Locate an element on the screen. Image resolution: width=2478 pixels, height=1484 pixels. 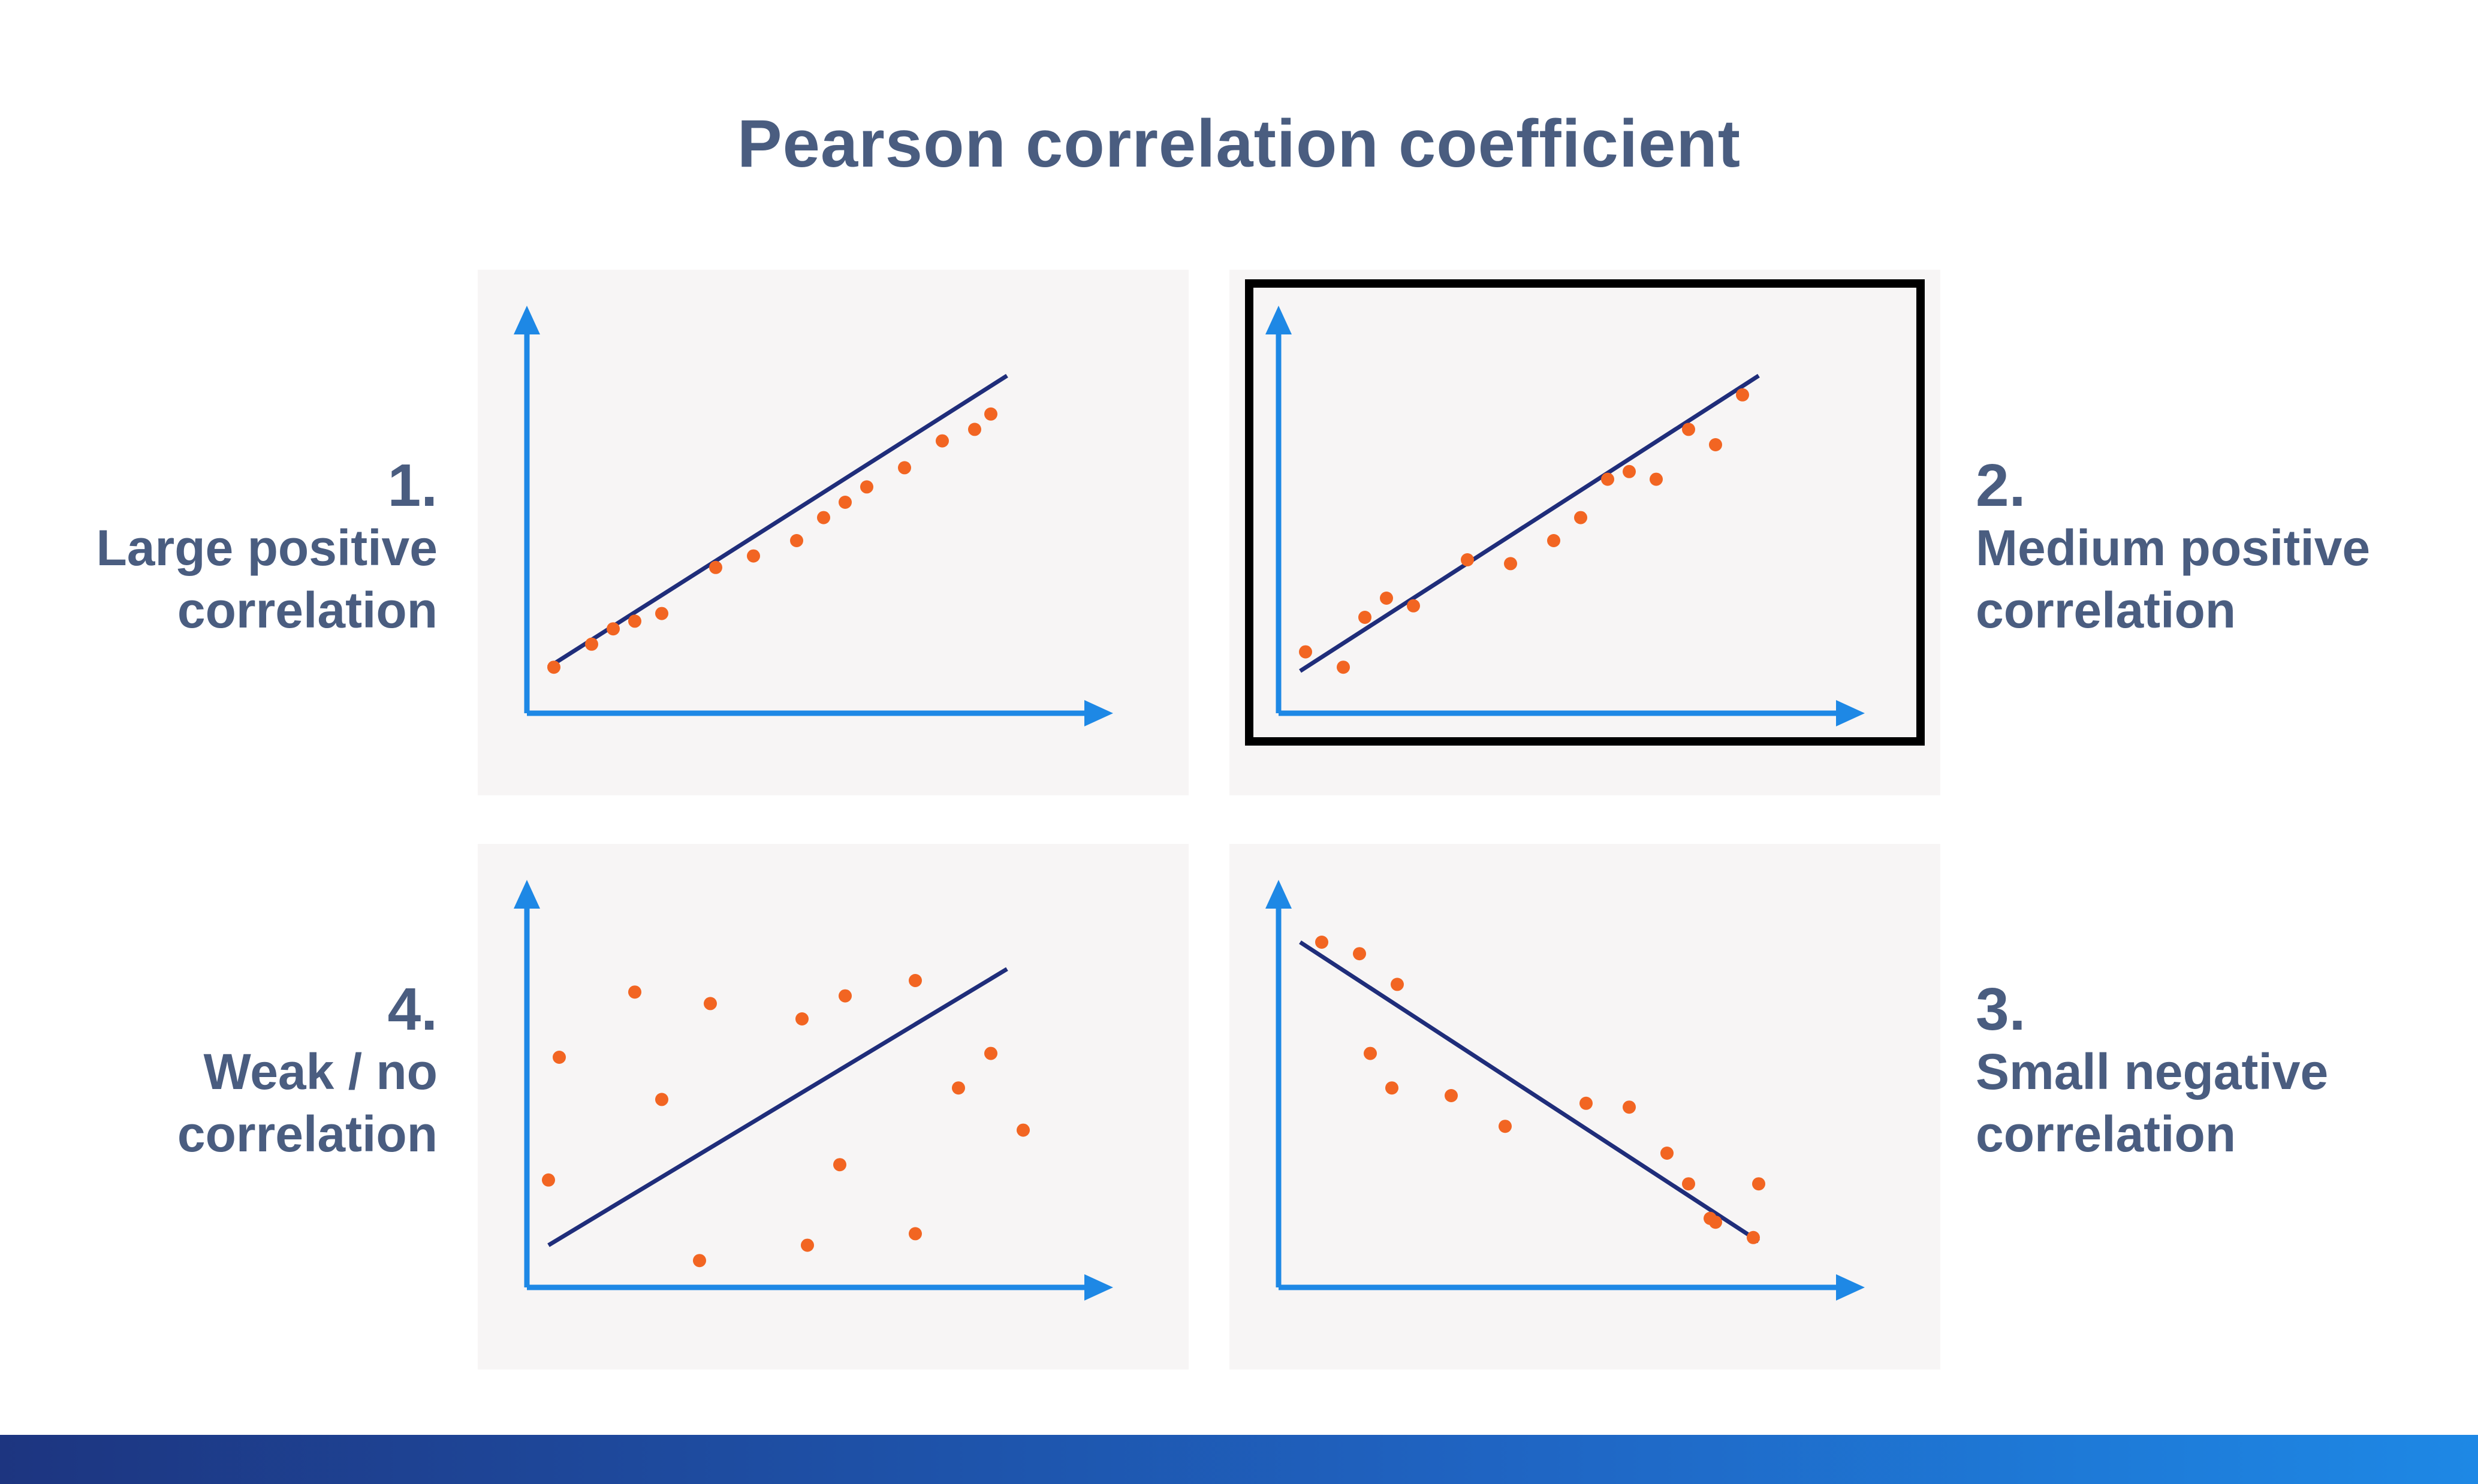
chart-panel-large-positive is located at coordinates (833, 533).